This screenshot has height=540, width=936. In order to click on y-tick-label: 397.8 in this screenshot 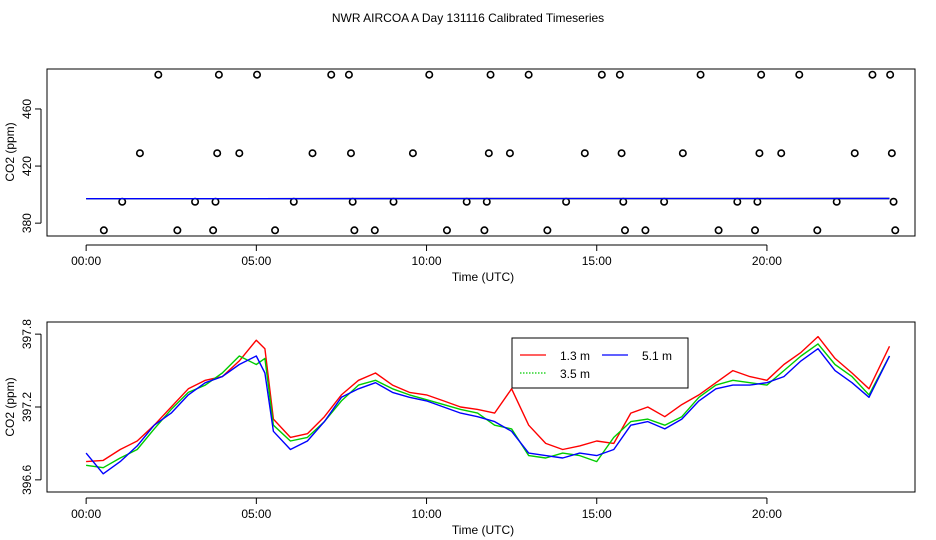, I will do `click(27, 334)`.